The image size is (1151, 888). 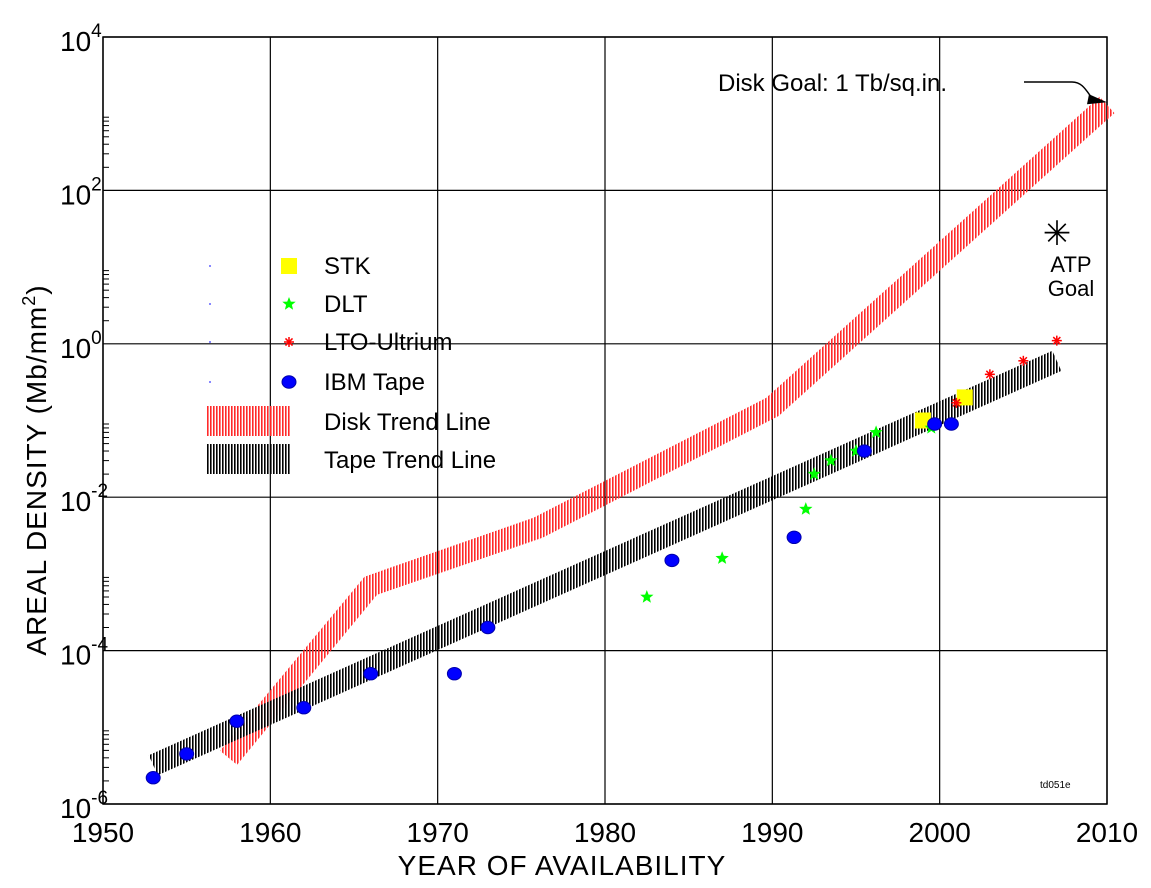 I want to click on x-axis-label: YEAR OF AVAILABILITY, so click(x=562, y=865).